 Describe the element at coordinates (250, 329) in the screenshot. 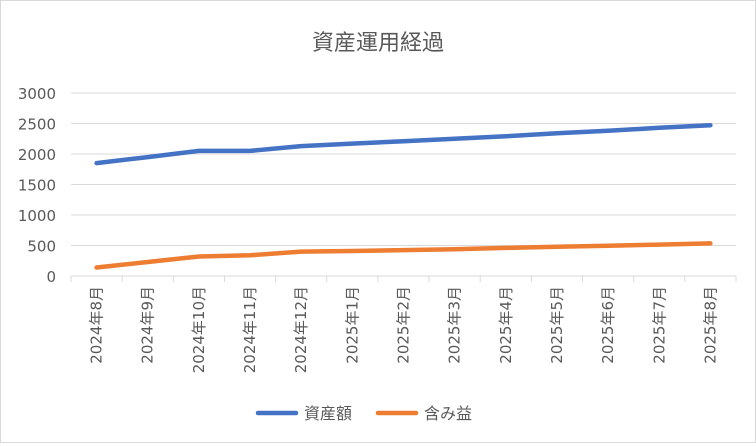

I see `x-tick-label: 2024年11月` at that location.